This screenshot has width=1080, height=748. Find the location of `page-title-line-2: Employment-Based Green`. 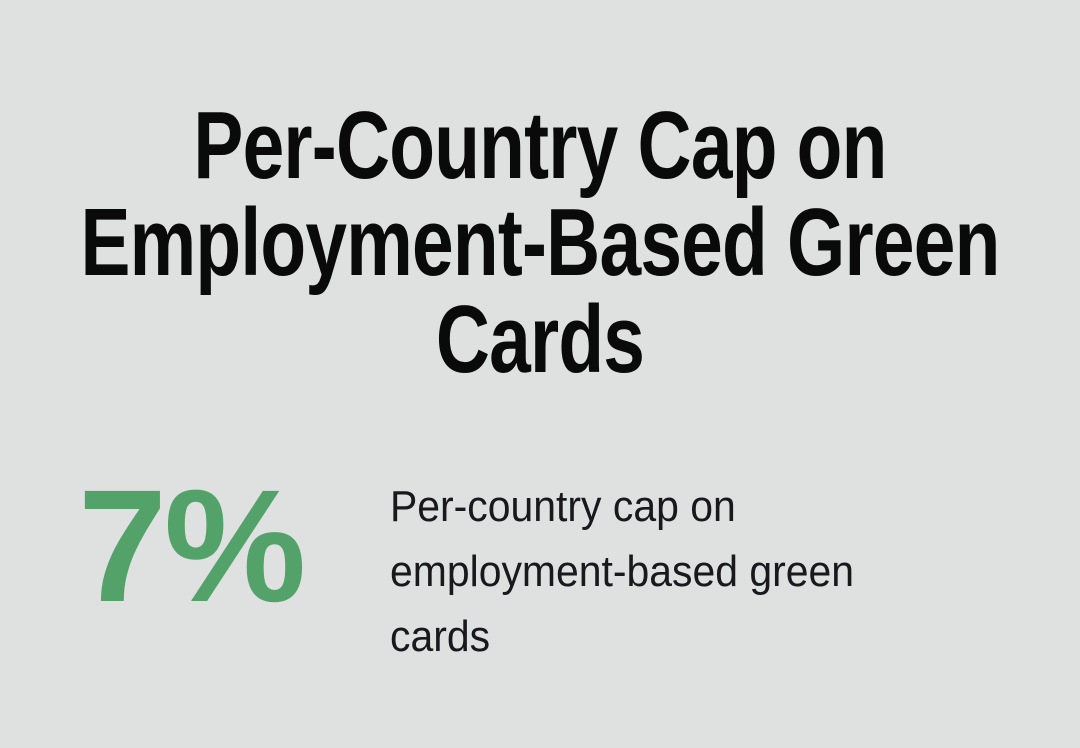

page-title-line-2: Employment-Based Green is located at coordinates (540, 242).